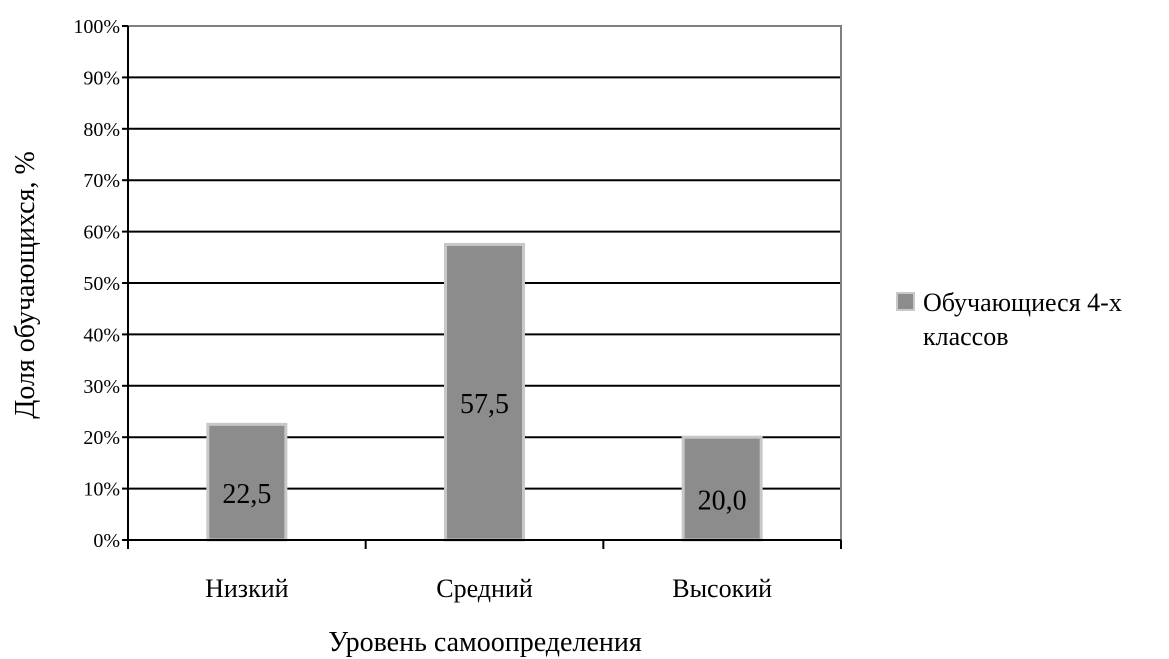  I want to click on y-tick-label: 60%, so click(101, 233).